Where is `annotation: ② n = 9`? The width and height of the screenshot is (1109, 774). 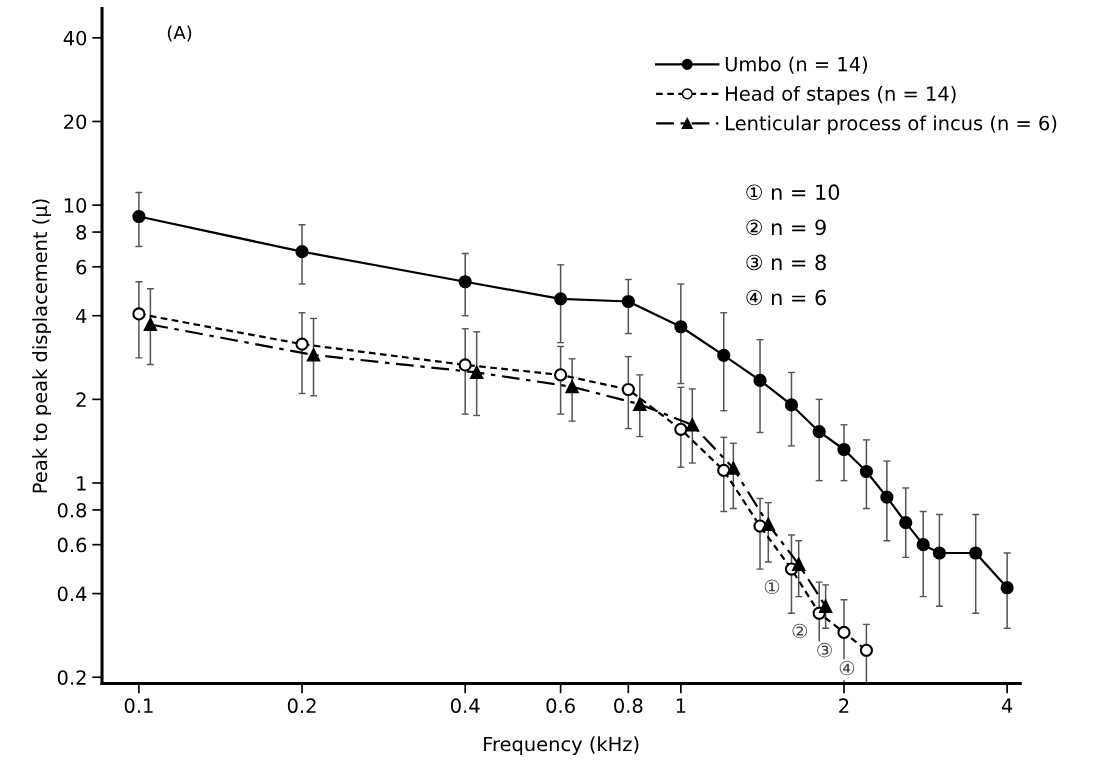 annotation: ② n = 9 is located at coordinates (786, 227).